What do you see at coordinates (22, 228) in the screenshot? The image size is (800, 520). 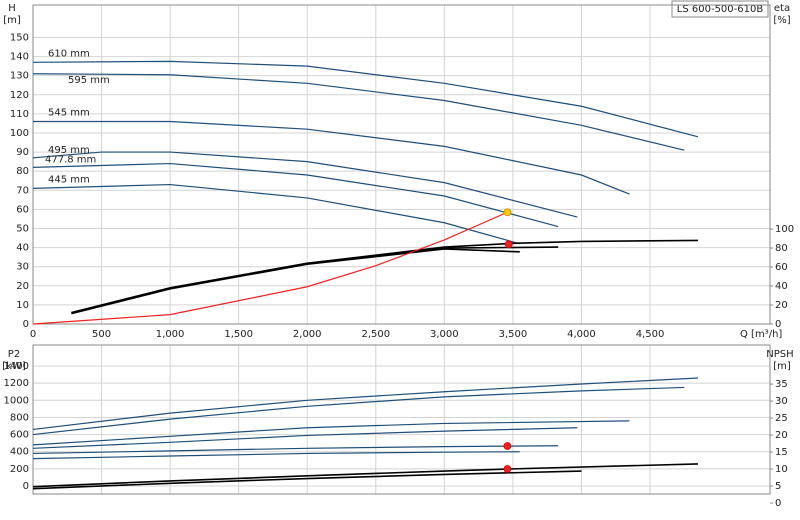 I see `y-tick-label: 50` at bounding box center [22, 228].